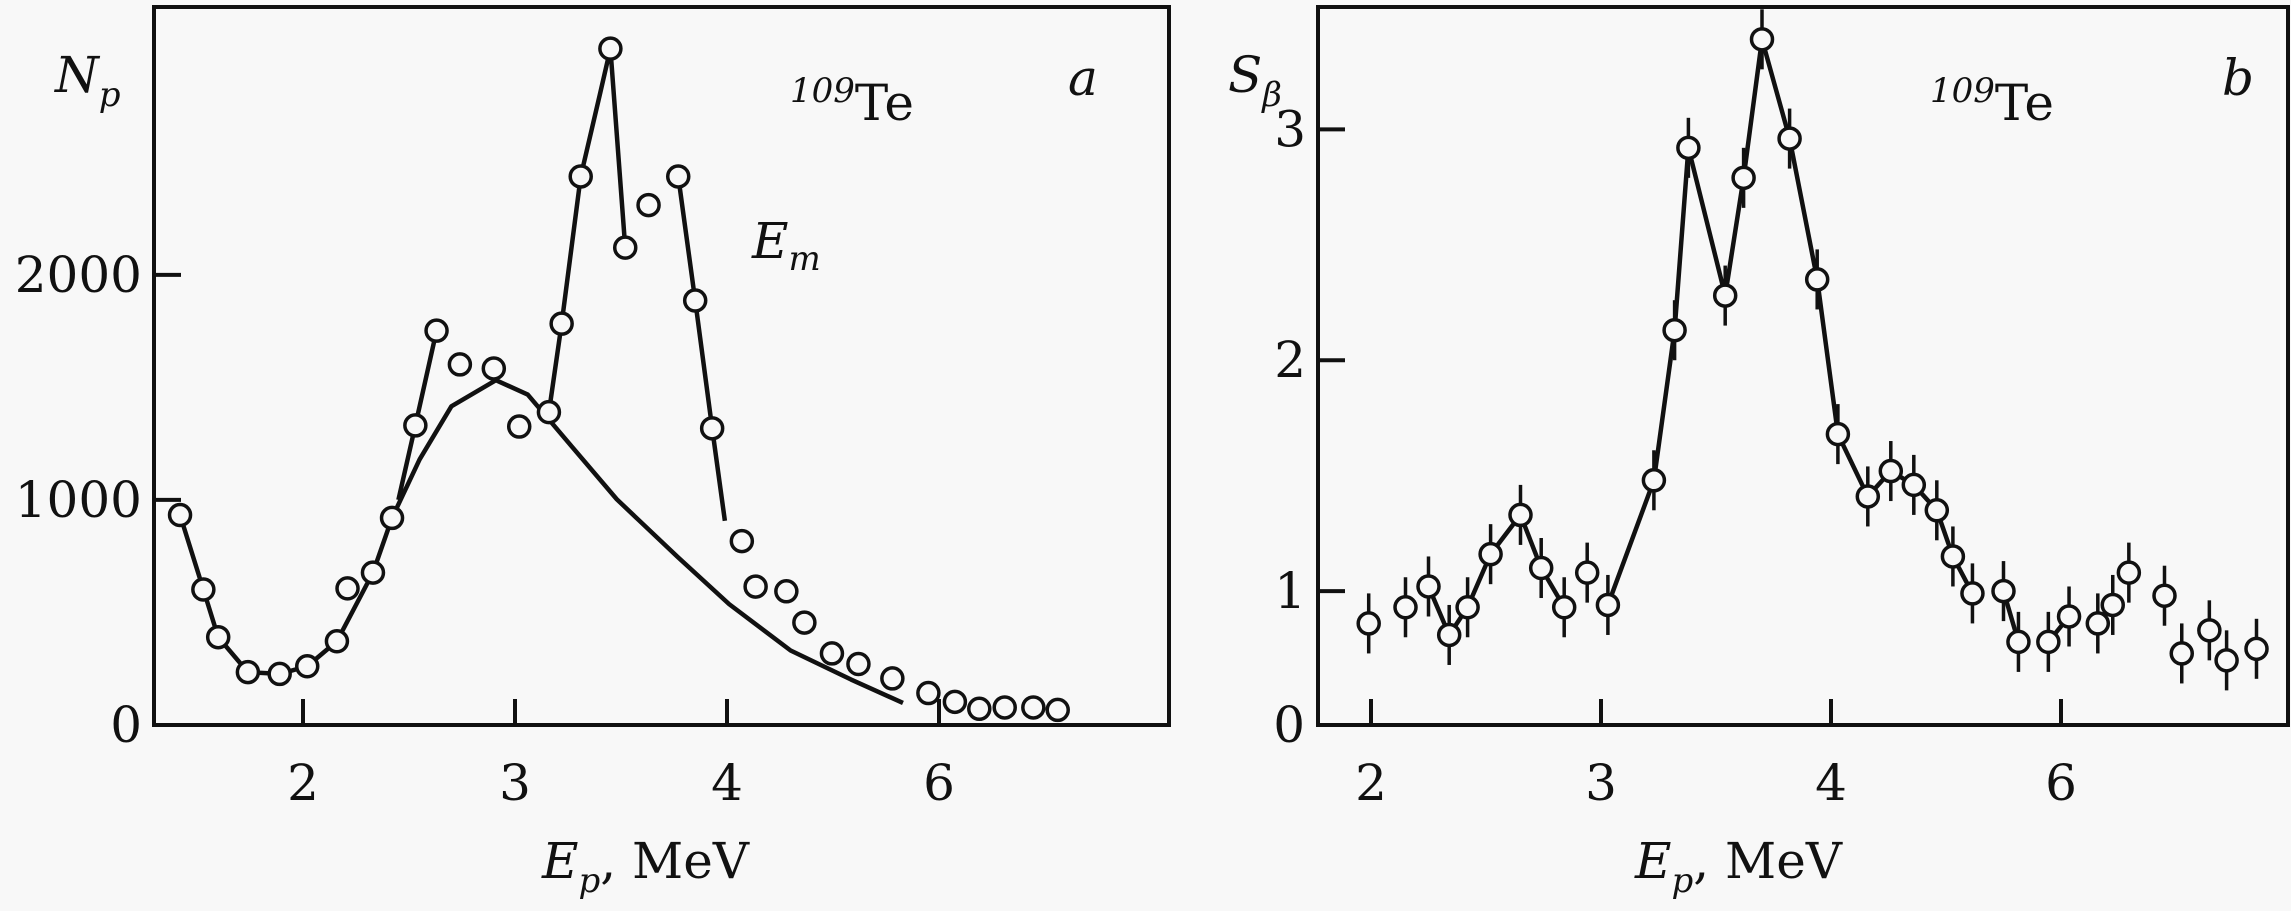 The height and width of the screenshot is (911, 2291). I want to click on panel-b-ylabel: Sβ, so click(1255, 80).